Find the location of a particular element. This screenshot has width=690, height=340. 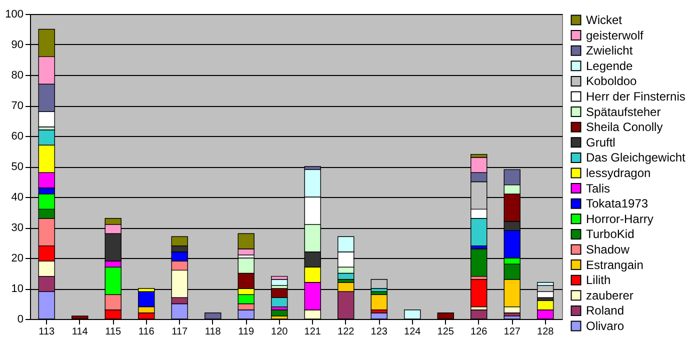

legend-label: Olivaro is located at coordinates (605, 326).